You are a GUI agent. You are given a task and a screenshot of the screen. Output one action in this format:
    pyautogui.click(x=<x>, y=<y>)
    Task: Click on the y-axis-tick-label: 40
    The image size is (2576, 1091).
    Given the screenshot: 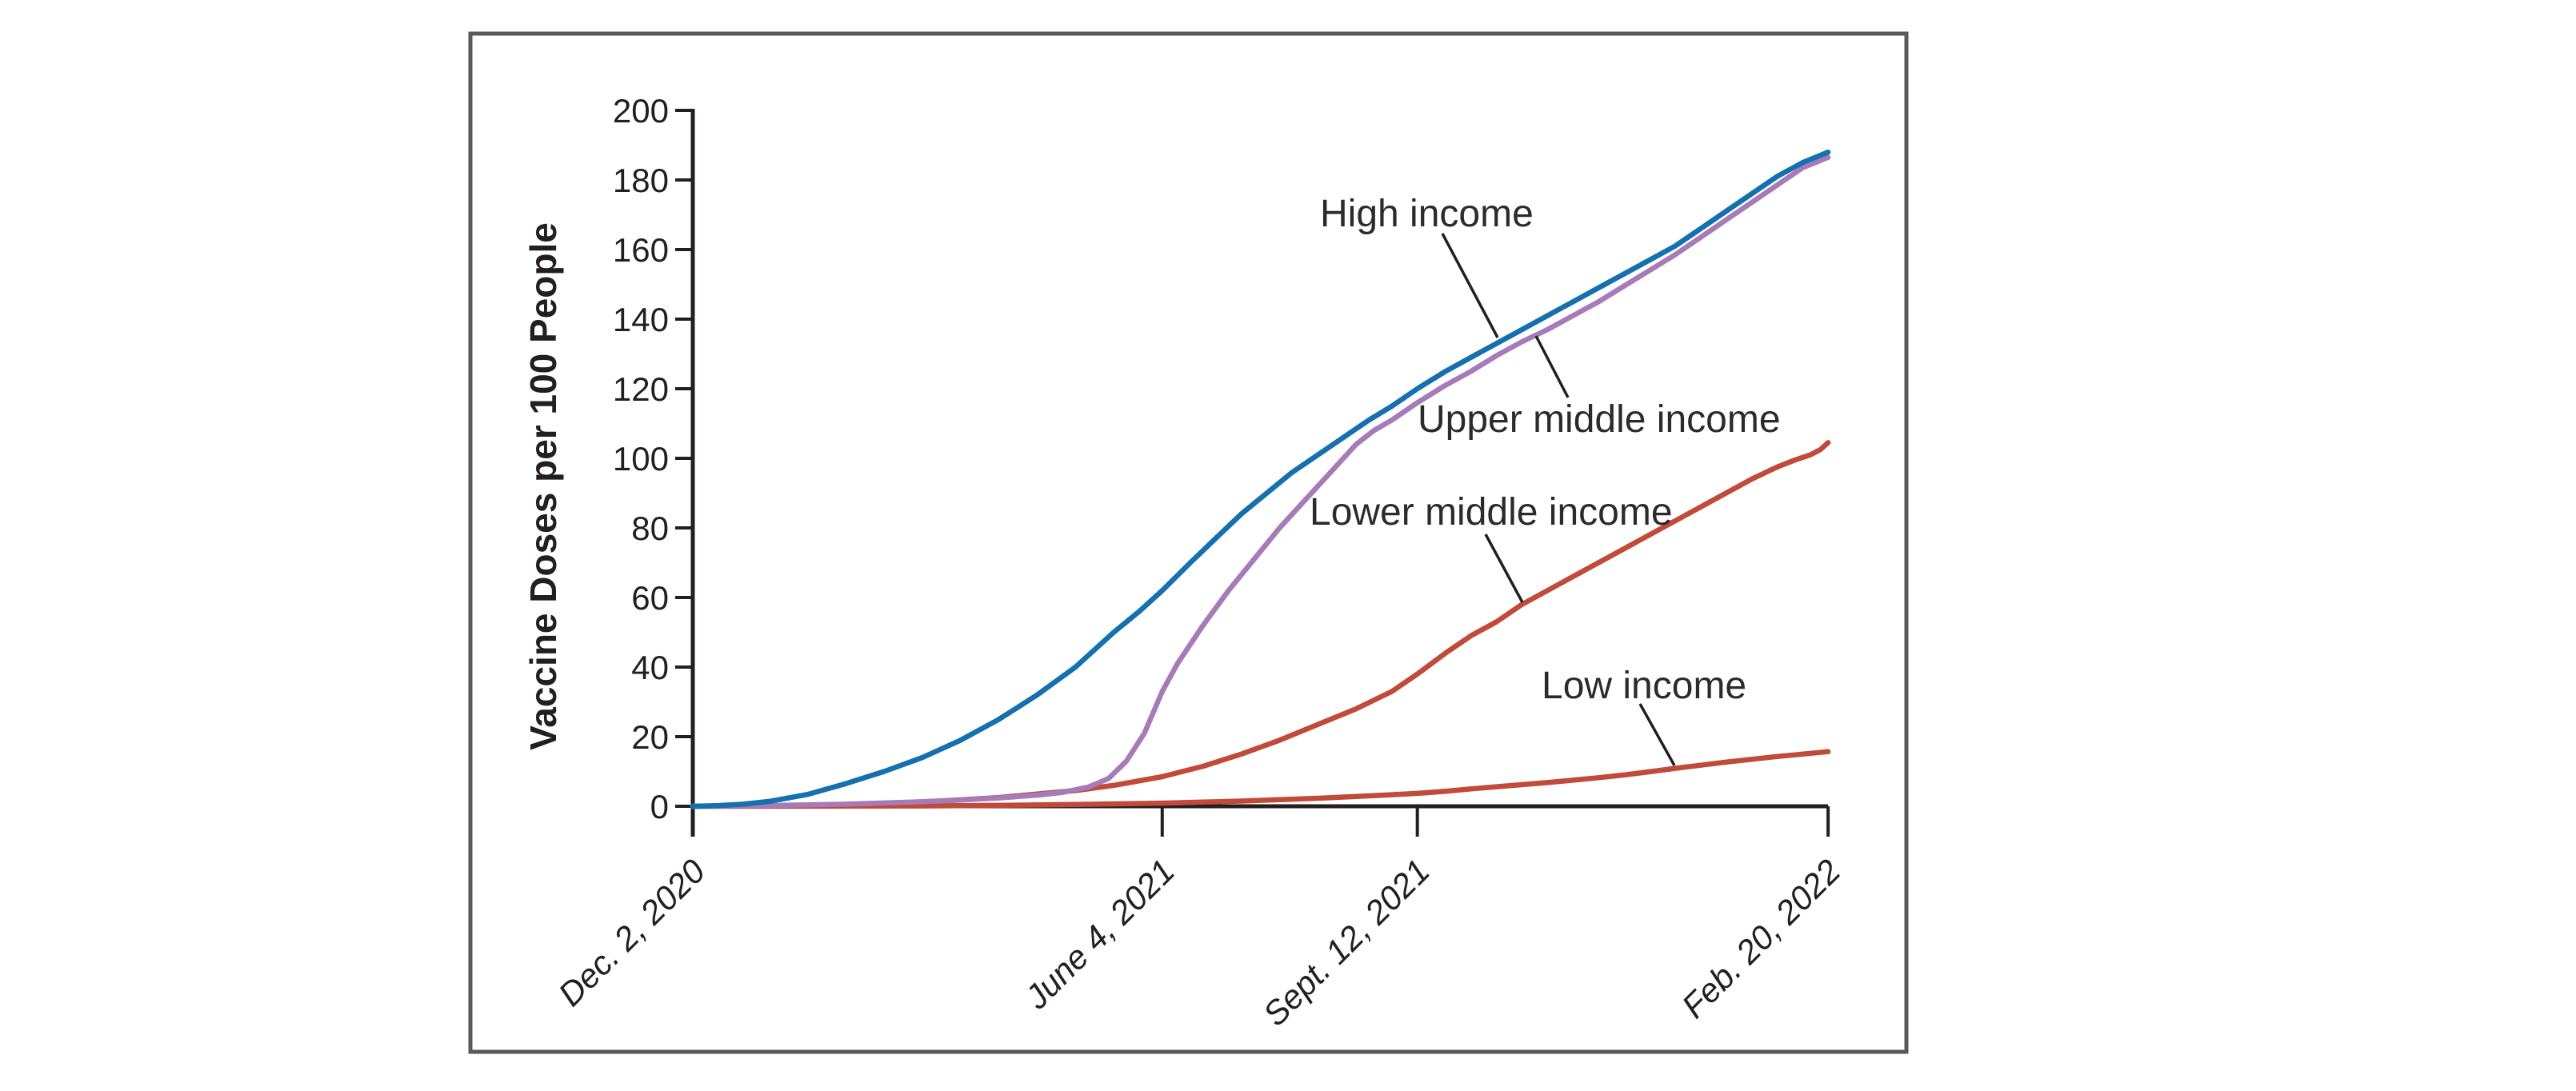 What is the action you would take?
    pyautogui.click(x=650, y=667)
    